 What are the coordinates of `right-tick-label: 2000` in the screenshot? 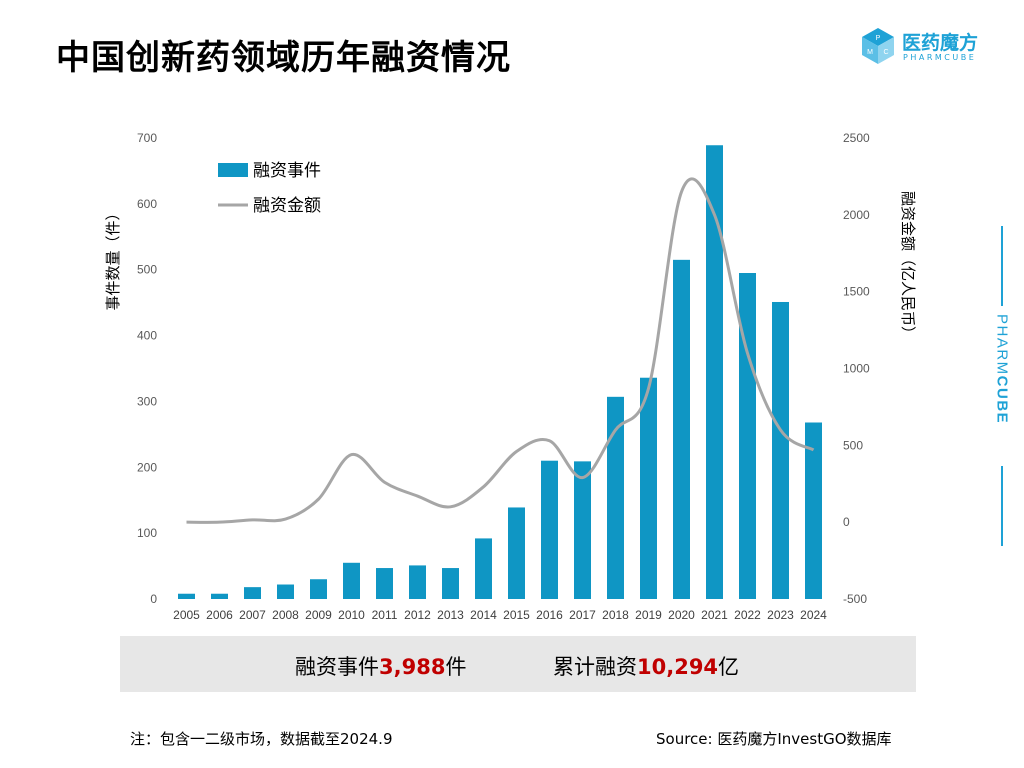 It's located at (856, 215).